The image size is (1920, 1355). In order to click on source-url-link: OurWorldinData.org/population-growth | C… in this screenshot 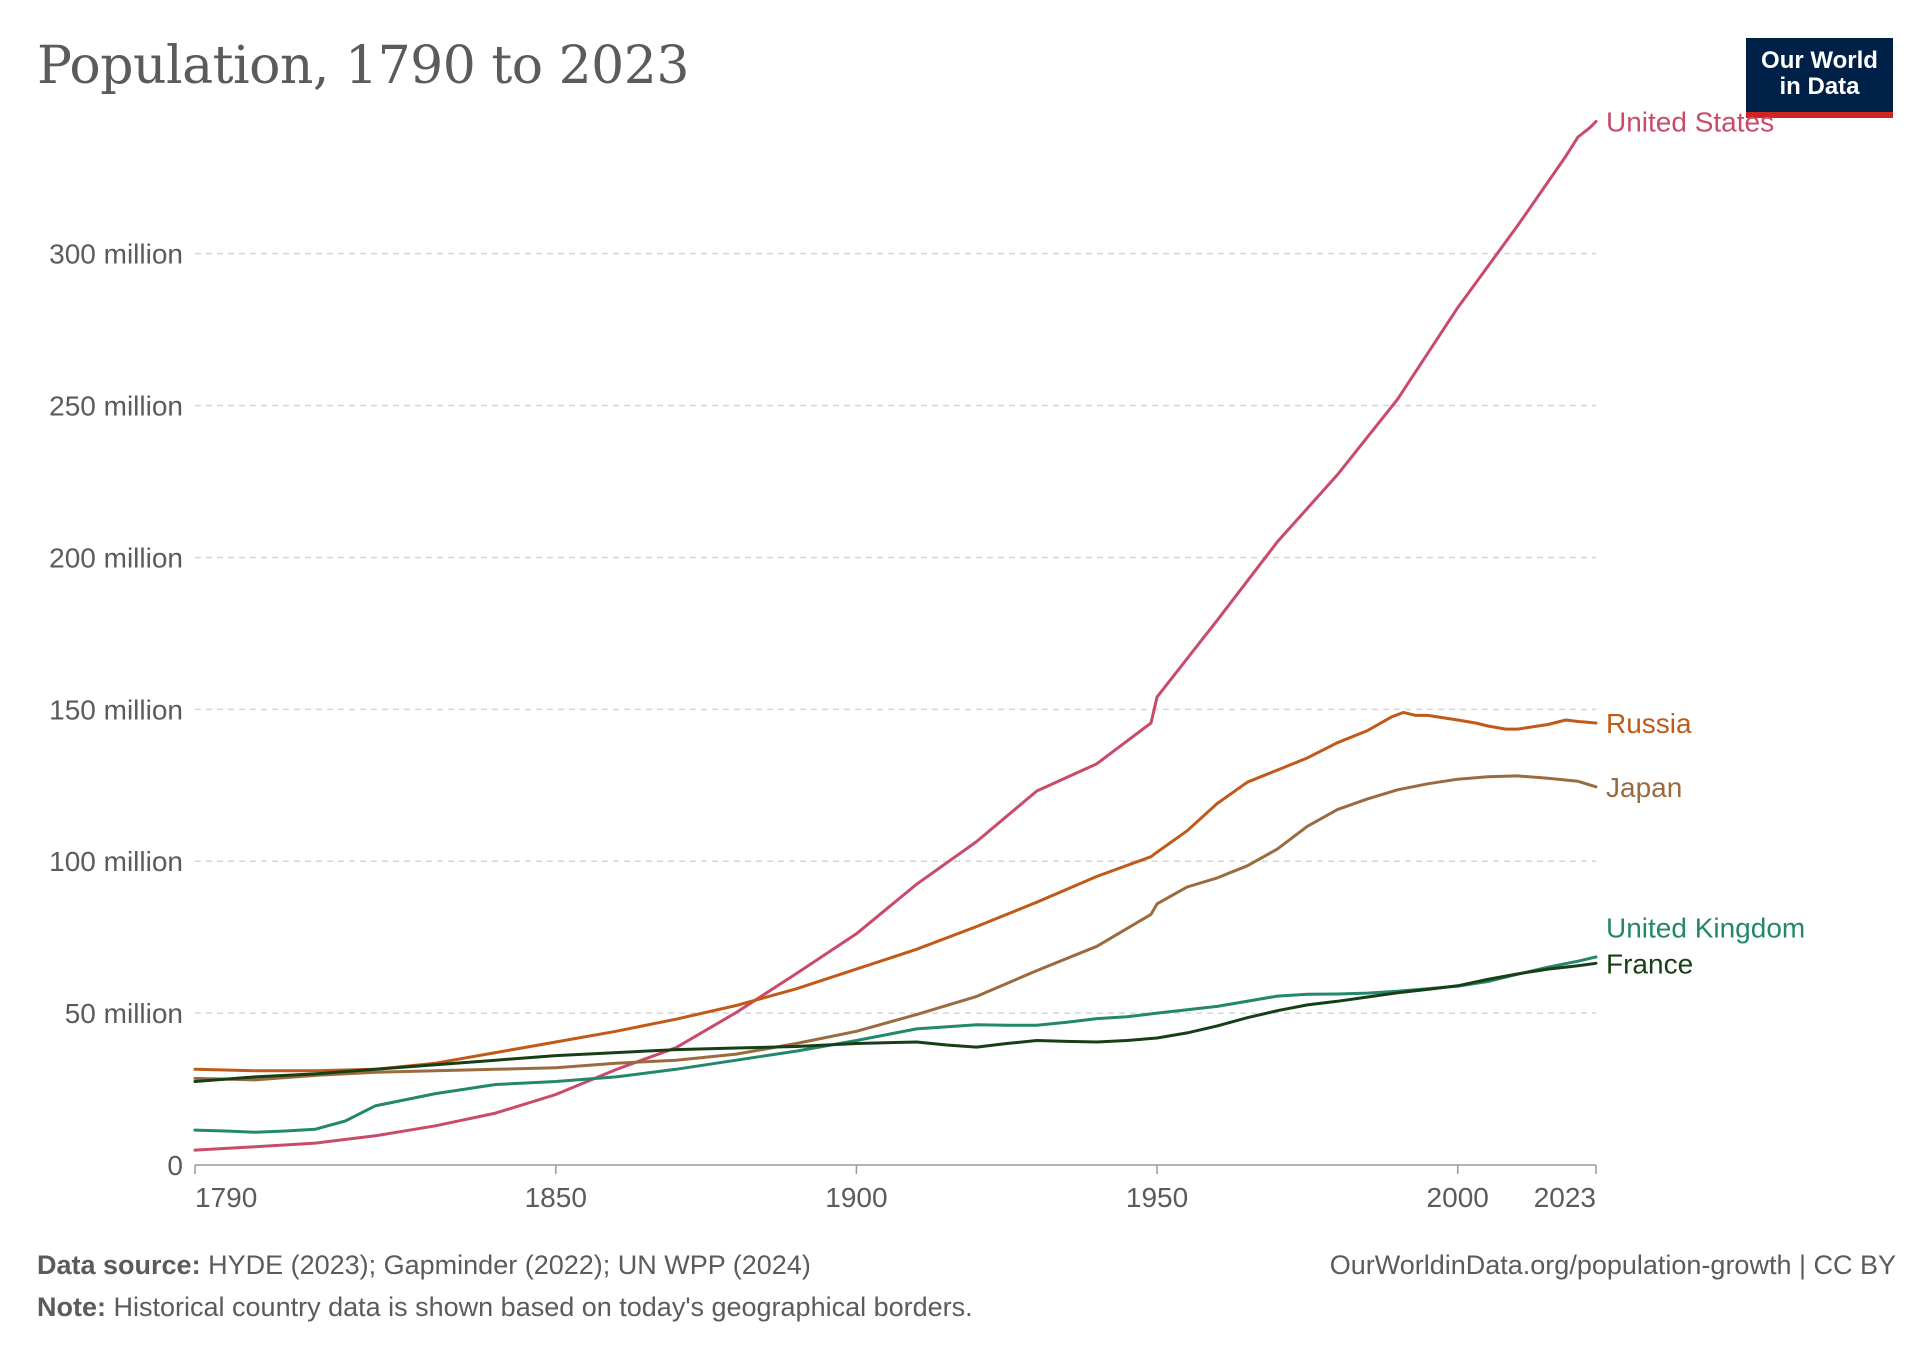, I will do `click(1612, 1265)`.